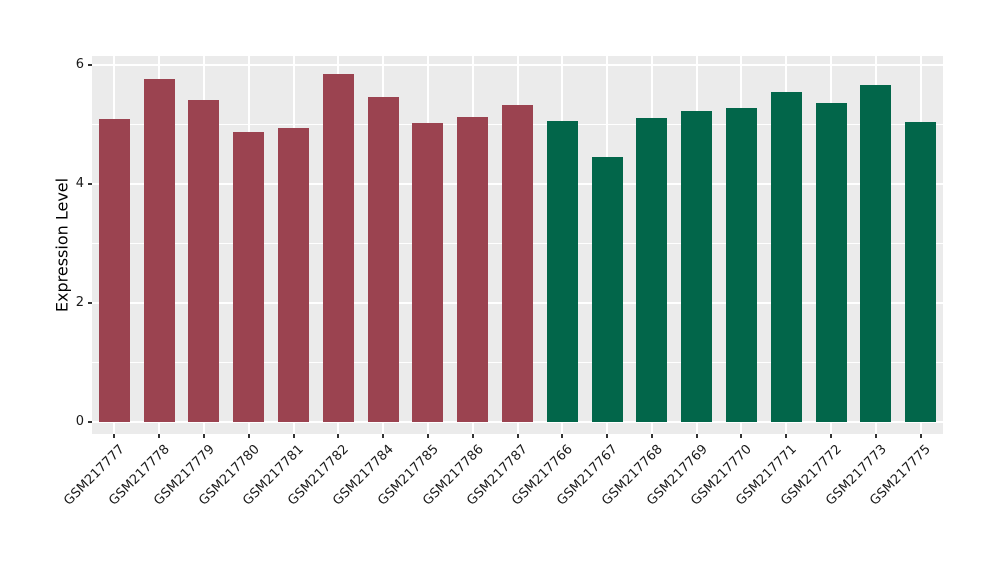 The image size is (1000, 580). I want to click on bar-GSM217769, so click(697, 266).